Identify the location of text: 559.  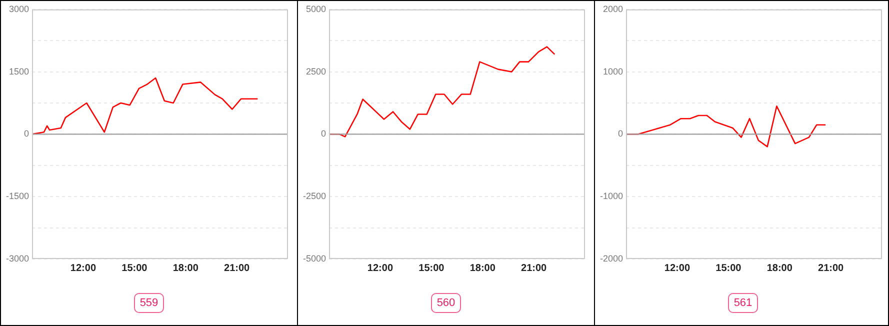
(149, 303).